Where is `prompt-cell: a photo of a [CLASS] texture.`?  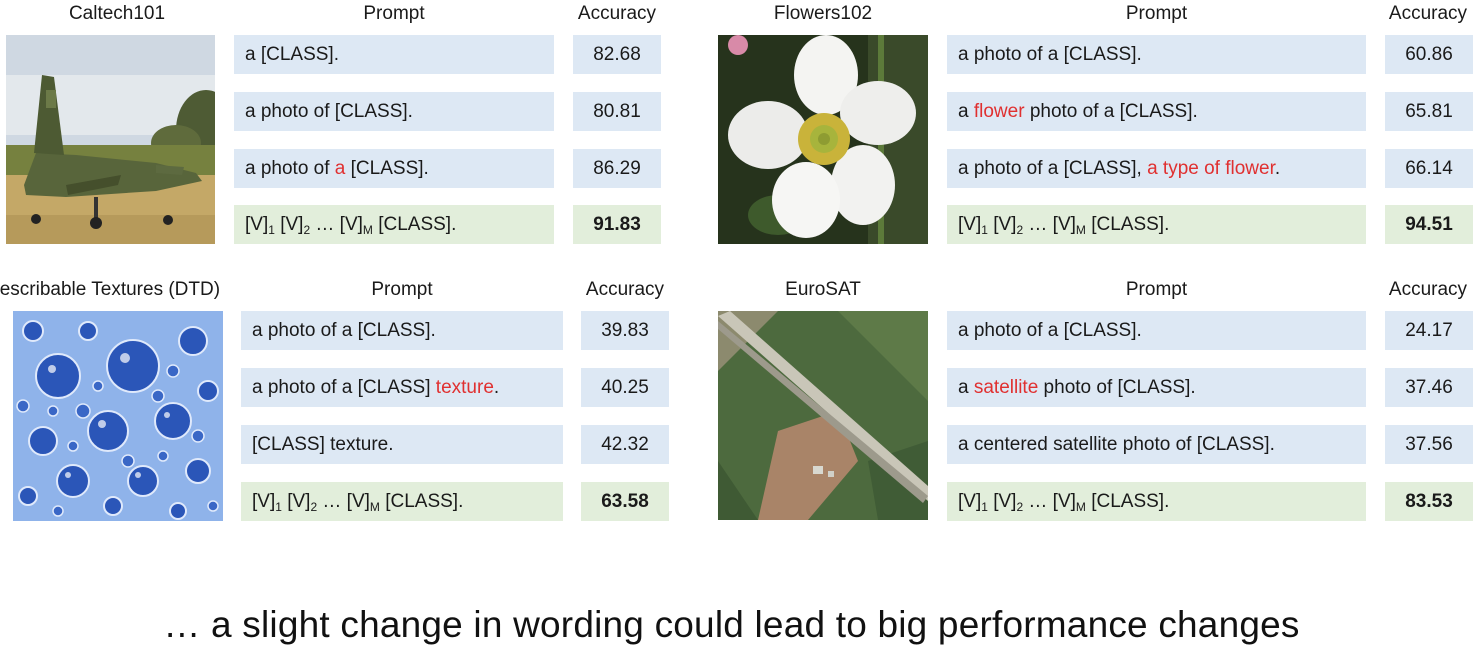 prompt-cell: a photo of a [CLASS] texture. is located at coordinates (402, 387).